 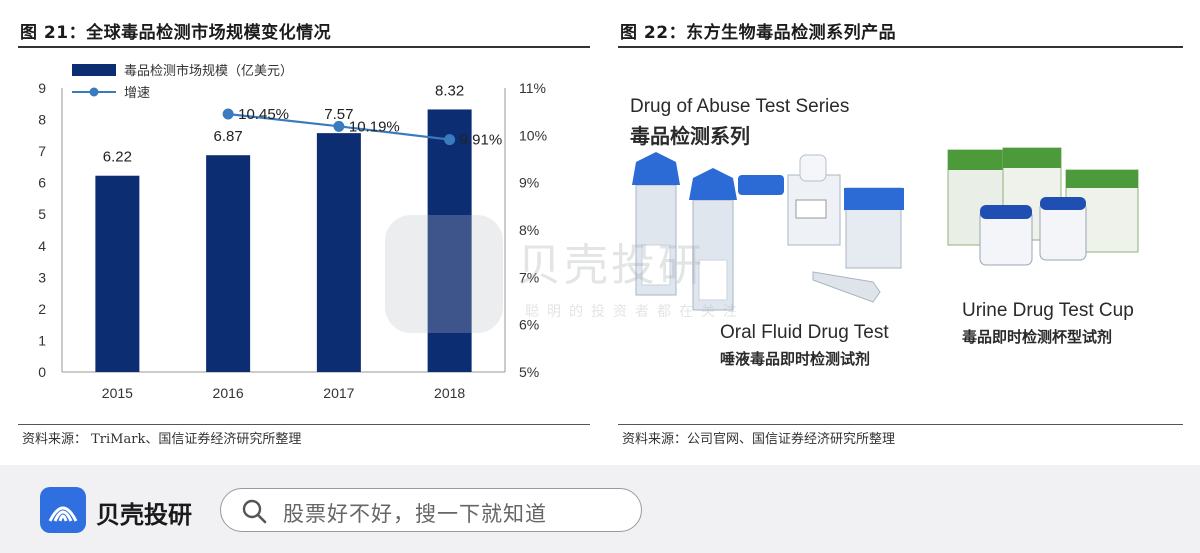 I want to click on left-axis-tick-label: 2, so click(x=42, y=309).